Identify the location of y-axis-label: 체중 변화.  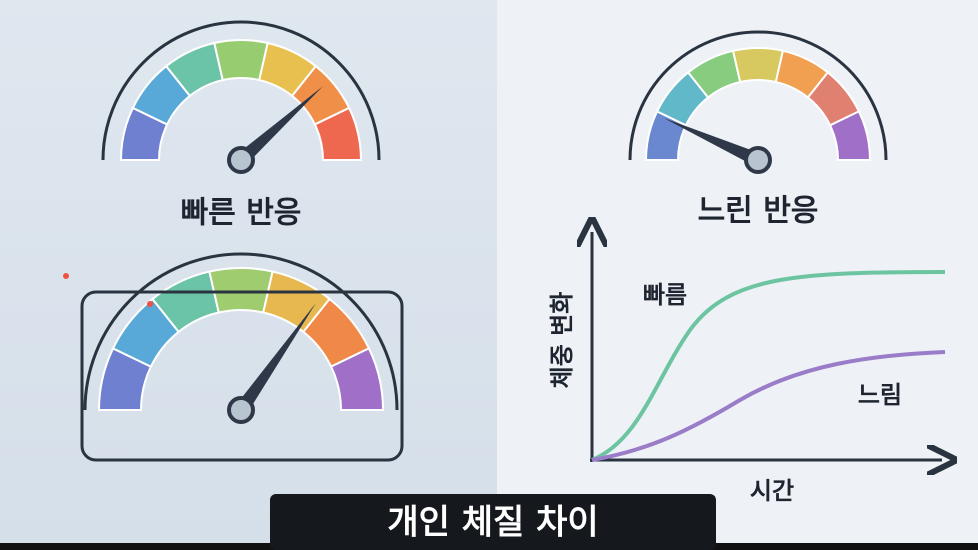
(562, 340).